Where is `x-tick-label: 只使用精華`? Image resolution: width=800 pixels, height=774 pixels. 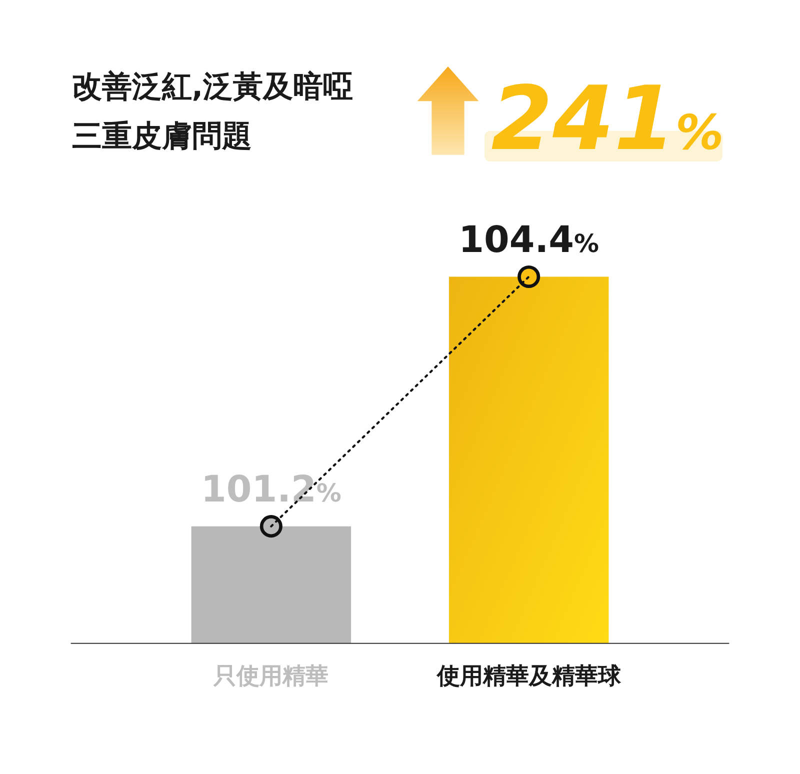
x-tick-label: 只使用精華 is located at coordinates (270, 677).